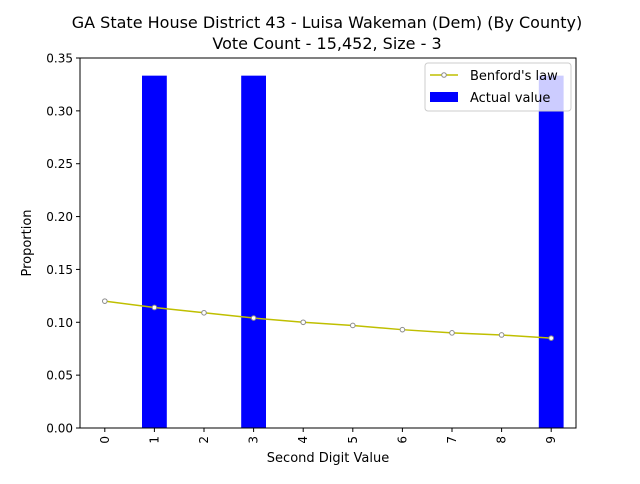  What do you see at coordinates (303, 440) in the screenshot?
I see `x-tick-label: 4` at bounding box center [303, 440].